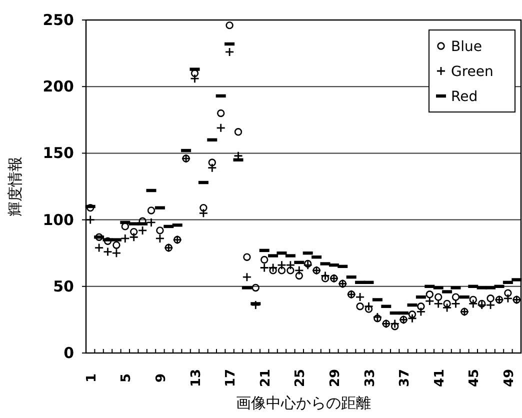 This screenshot has width=522, height=418. Describe the element at coordinates (266, 378) in the screenshot. I see `x-tick-label: 21` at that location.